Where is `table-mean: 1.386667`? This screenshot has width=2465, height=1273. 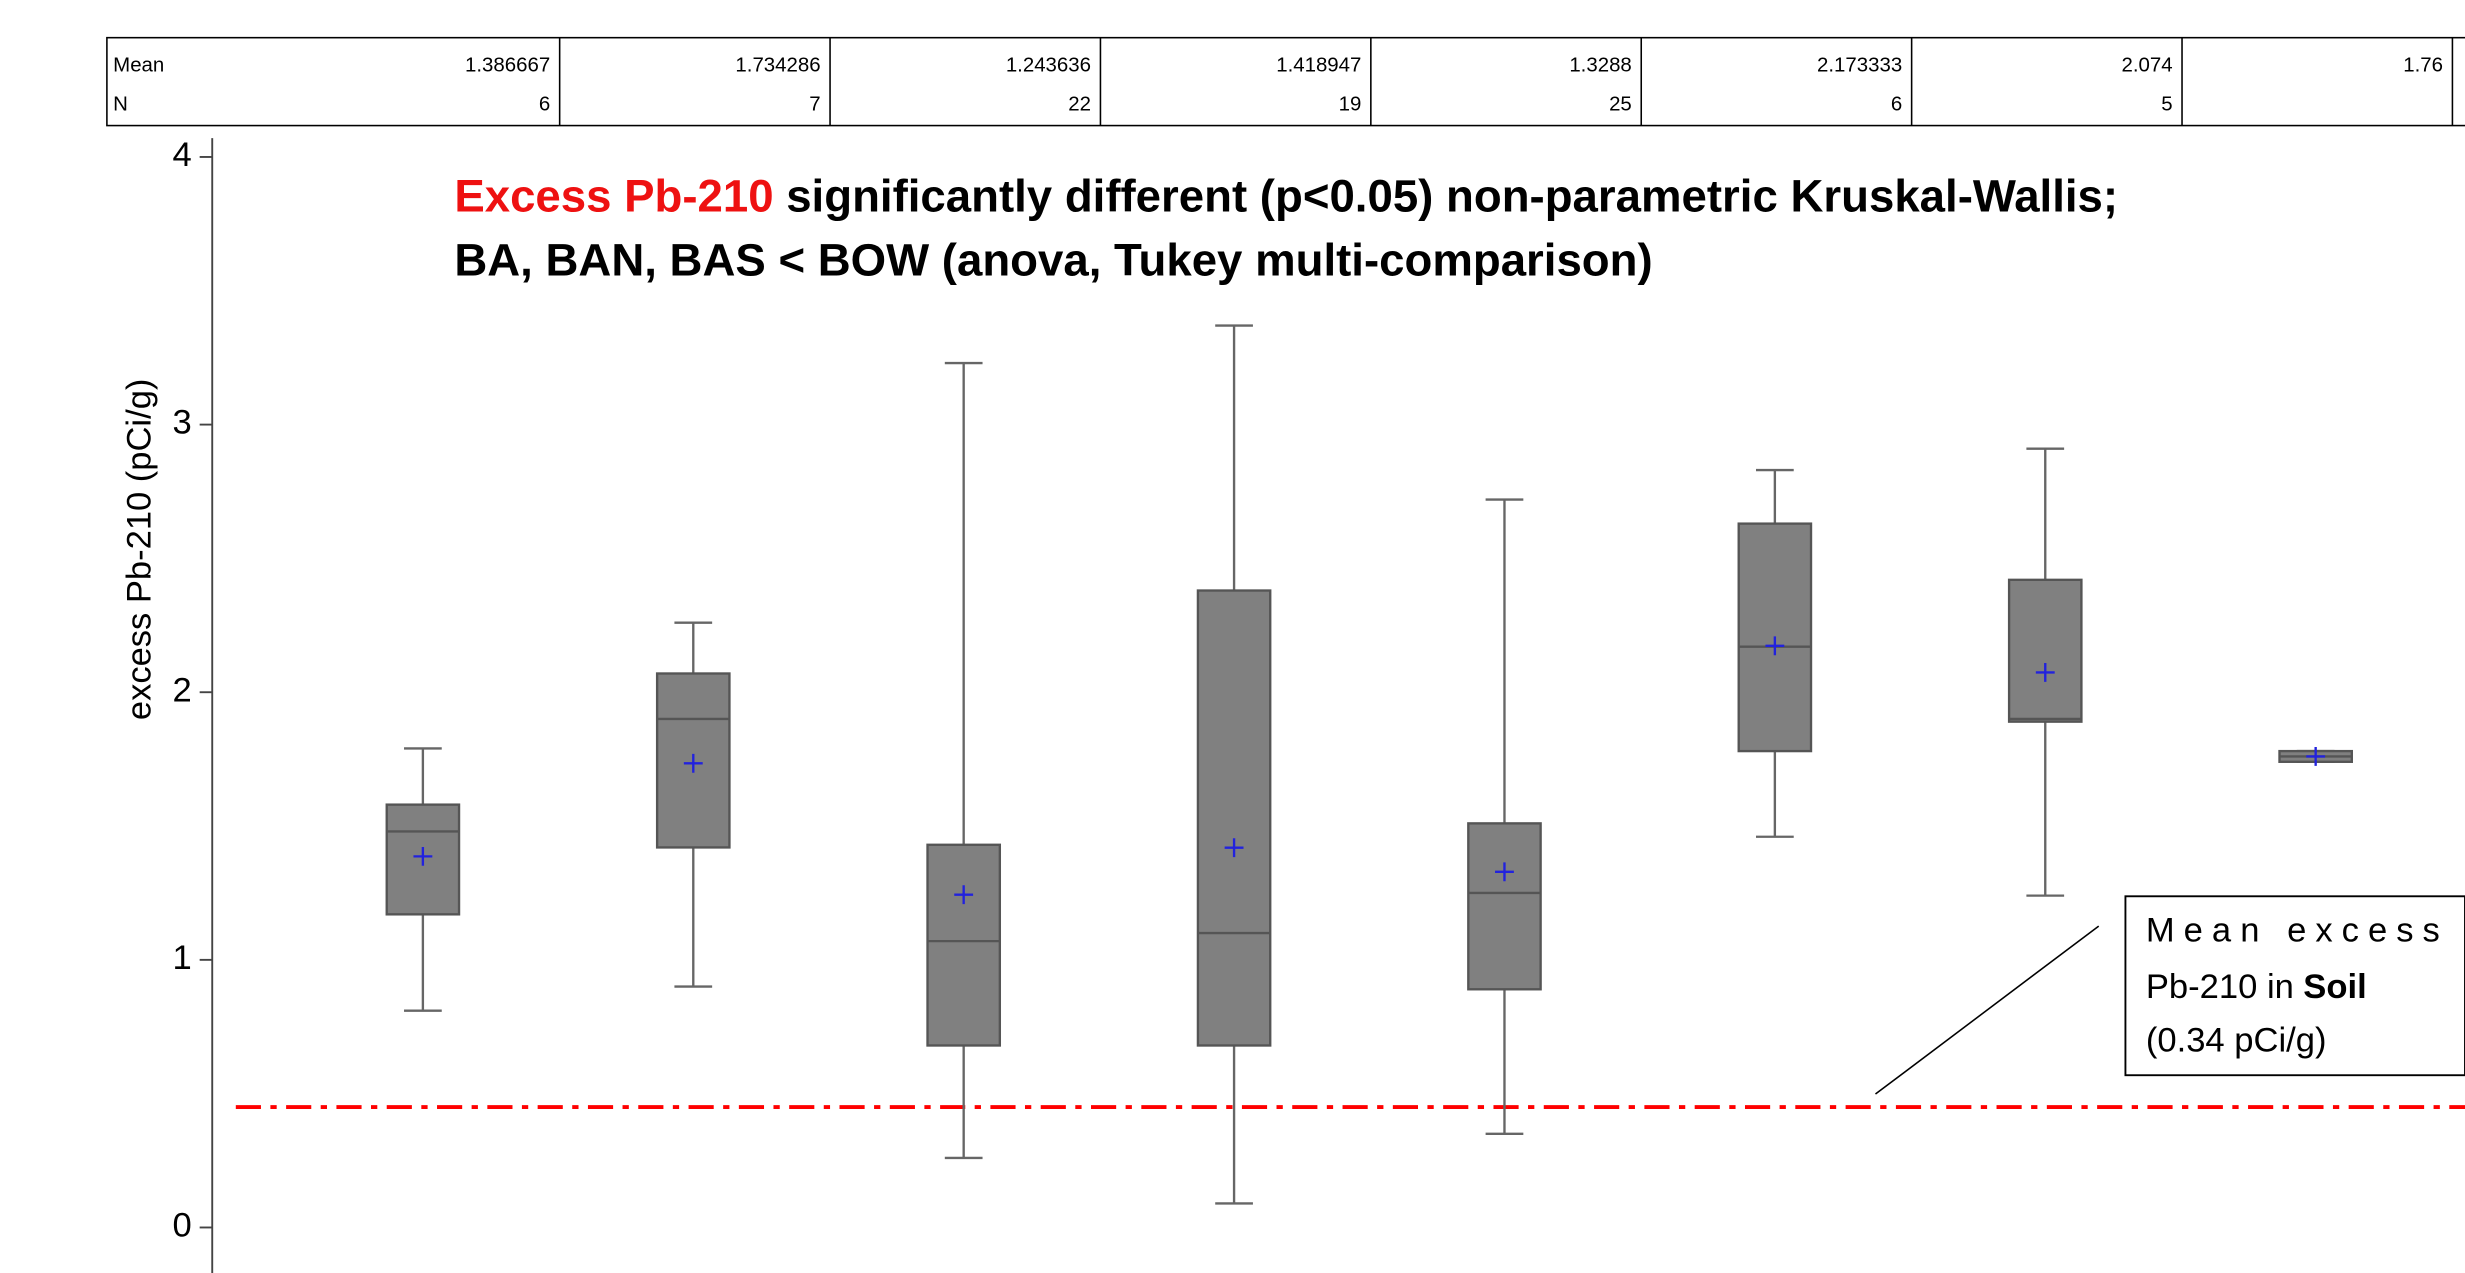 table-mean: 1.386667 is located at coordinates (507, 65).